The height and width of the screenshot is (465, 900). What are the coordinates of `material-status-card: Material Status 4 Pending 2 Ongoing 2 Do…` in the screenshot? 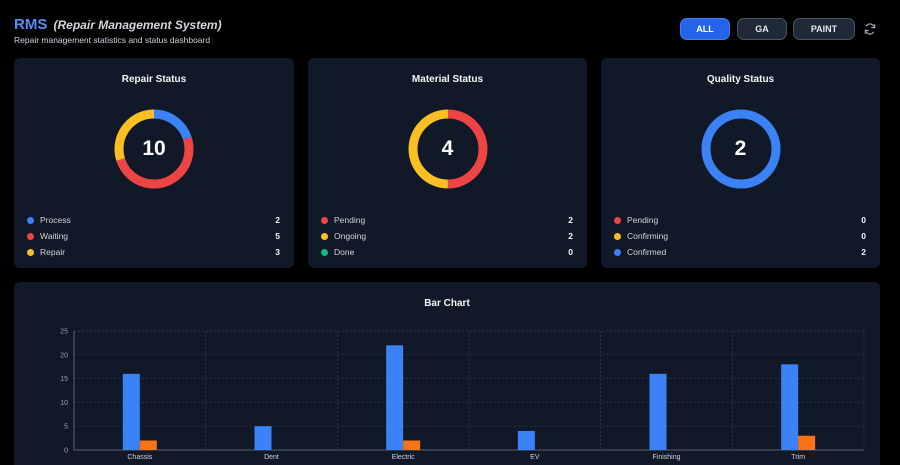 It's located at (447, 163).